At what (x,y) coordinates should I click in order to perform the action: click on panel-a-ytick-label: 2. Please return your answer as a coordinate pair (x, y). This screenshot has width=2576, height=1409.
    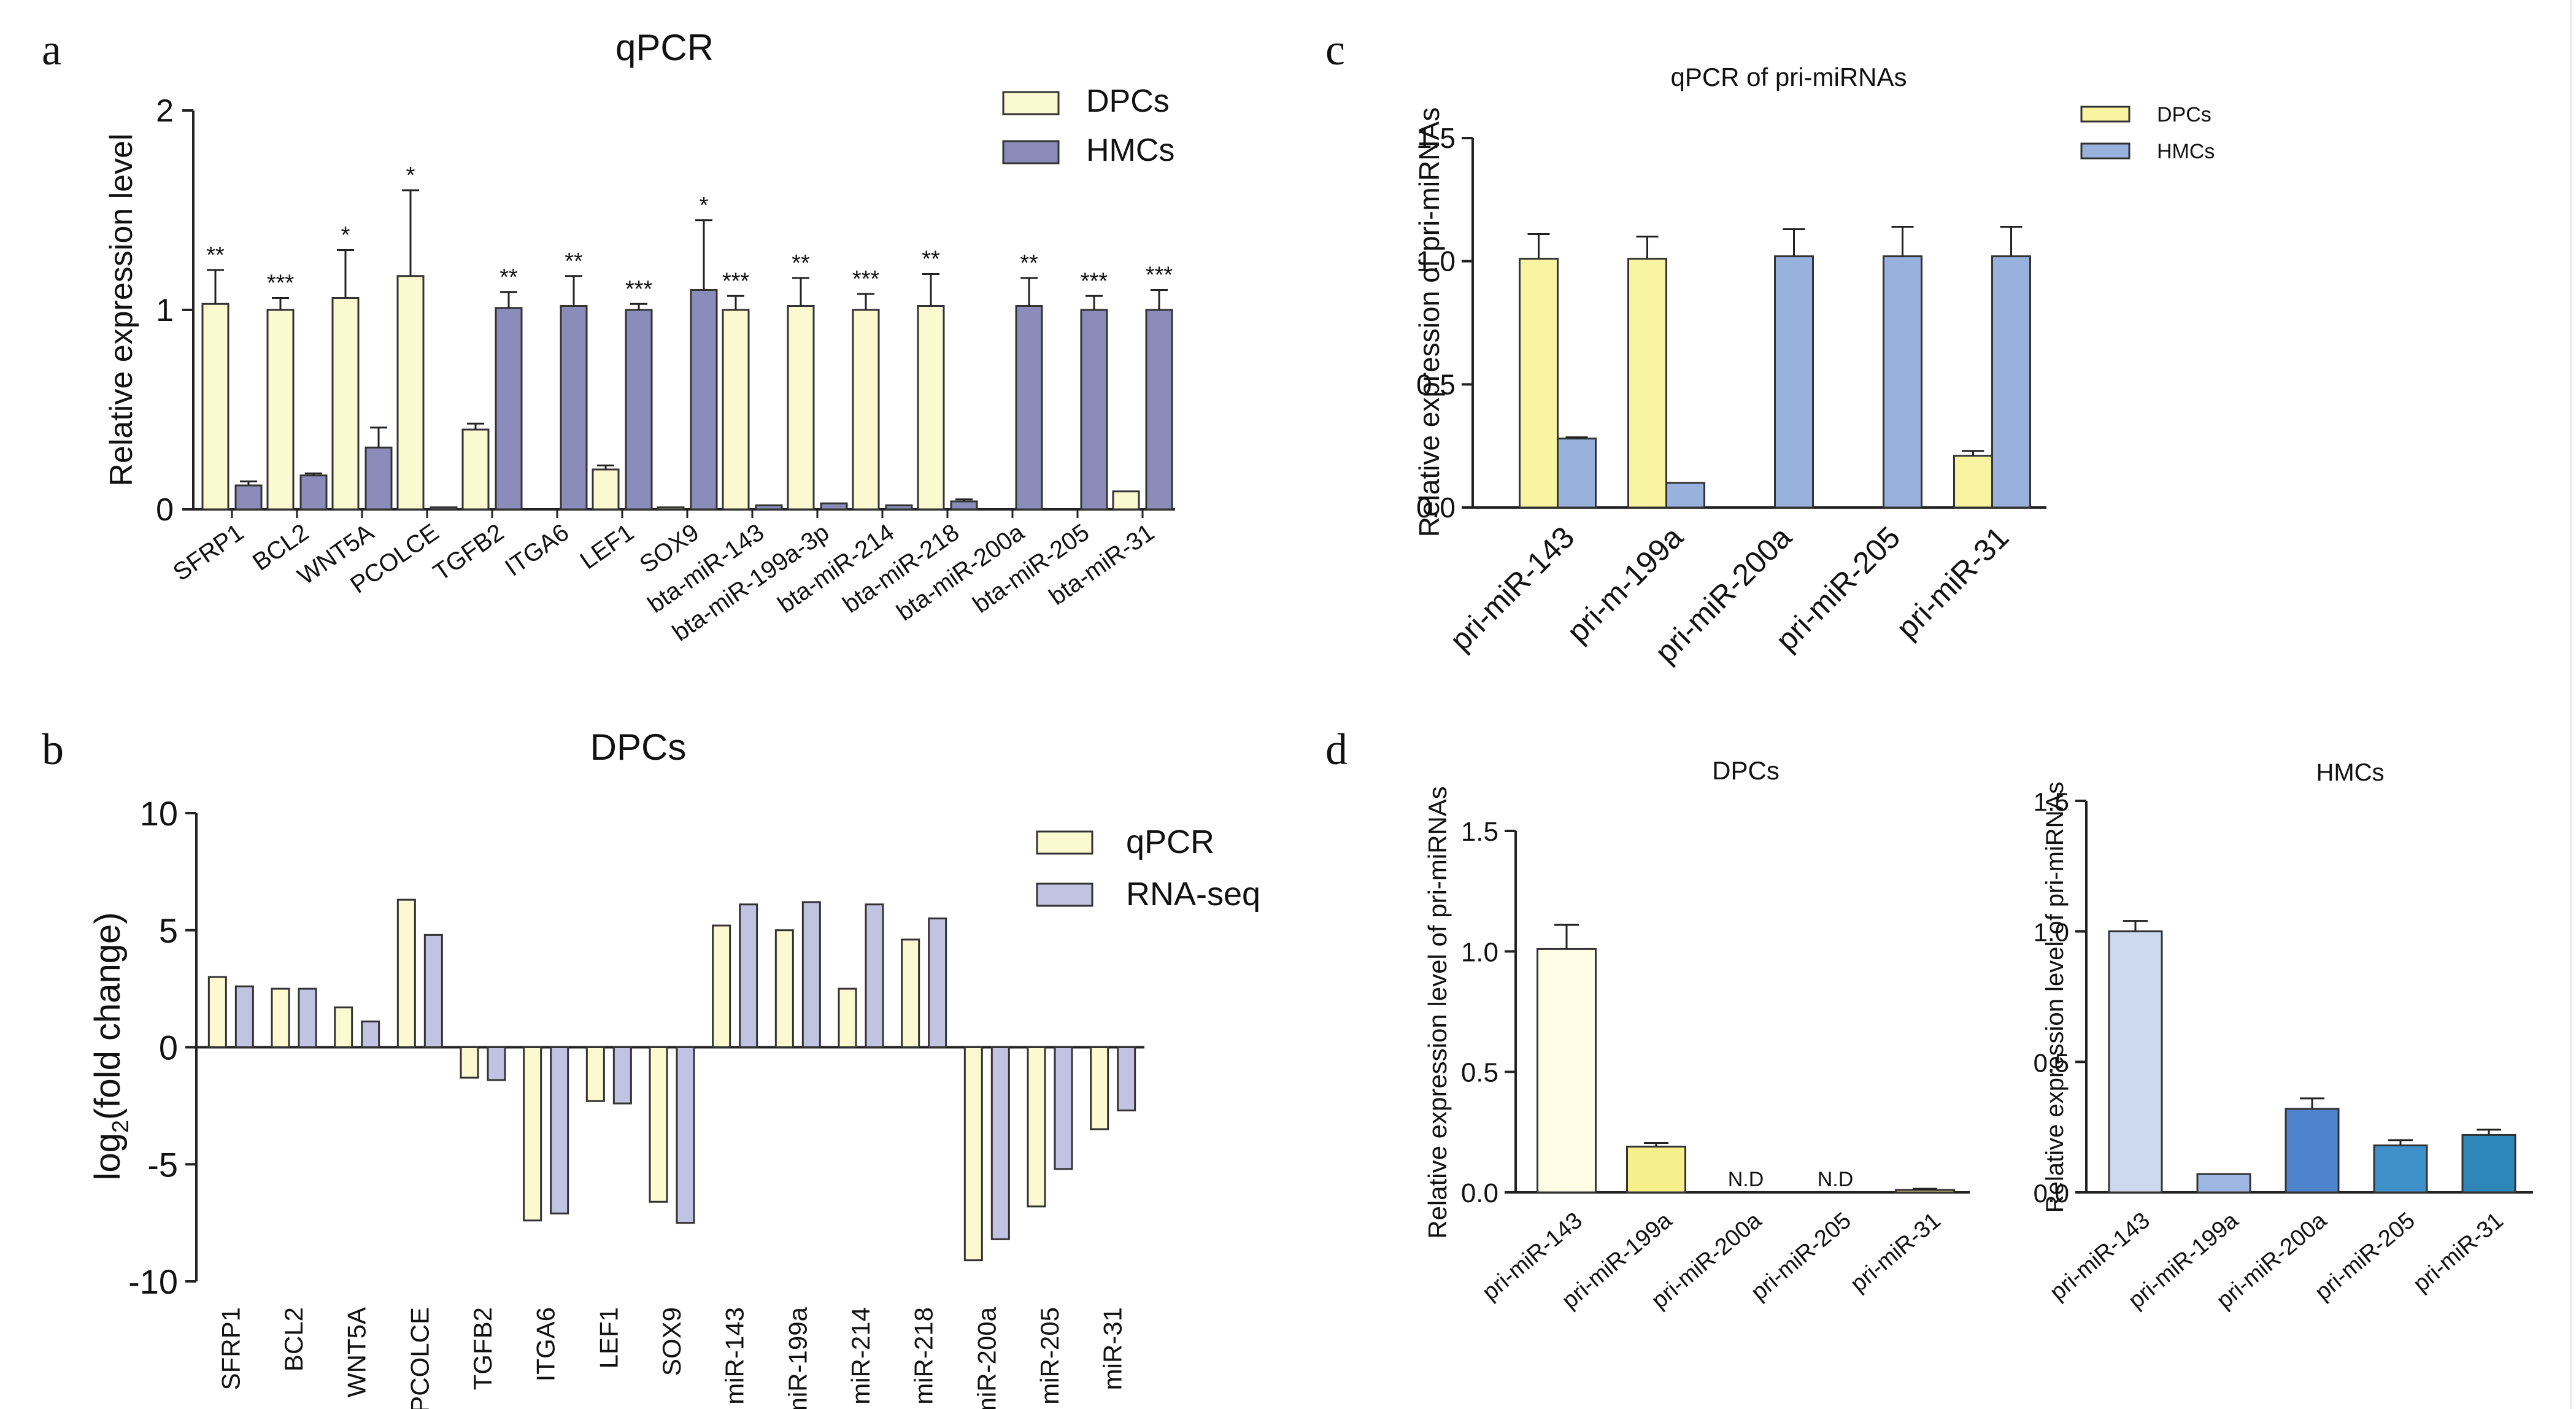
    Looking at the image, I should click on (165, 111).